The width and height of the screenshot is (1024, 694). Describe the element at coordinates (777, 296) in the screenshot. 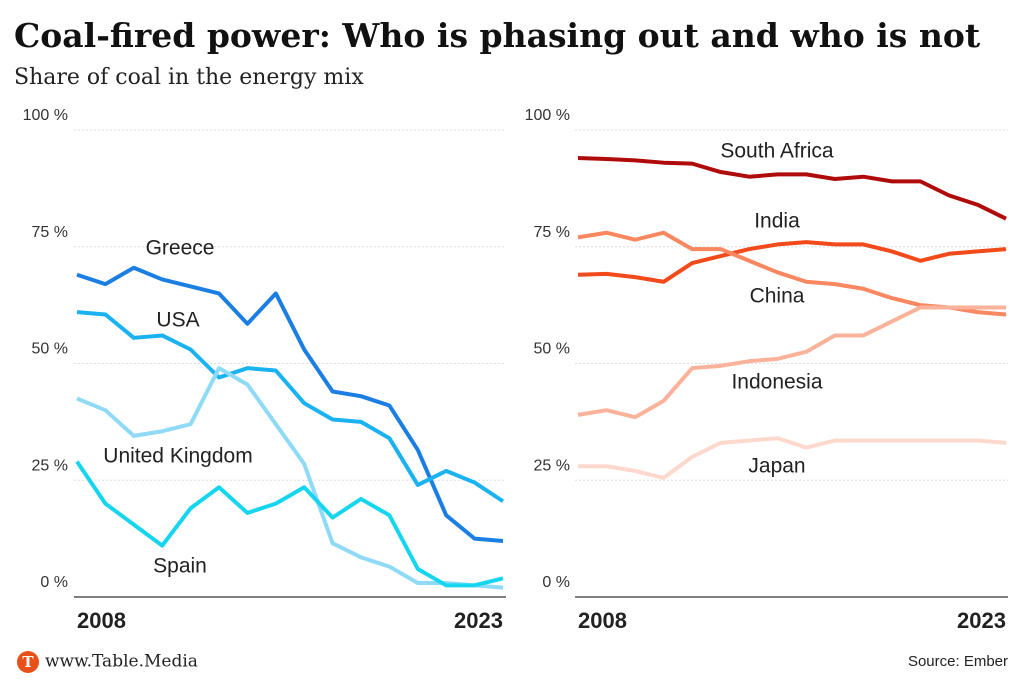

I see `series-label: China` at that location.